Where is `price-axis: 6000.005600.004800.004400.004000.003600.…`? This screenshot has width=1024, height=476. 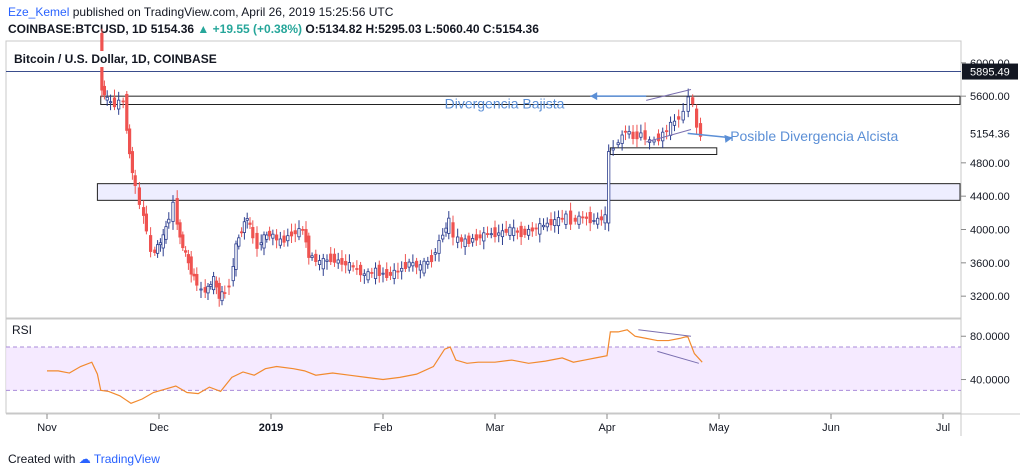
price-axis: 6000.005600.004800.004400.004000.003600.… is located at coordinates (989, 180).